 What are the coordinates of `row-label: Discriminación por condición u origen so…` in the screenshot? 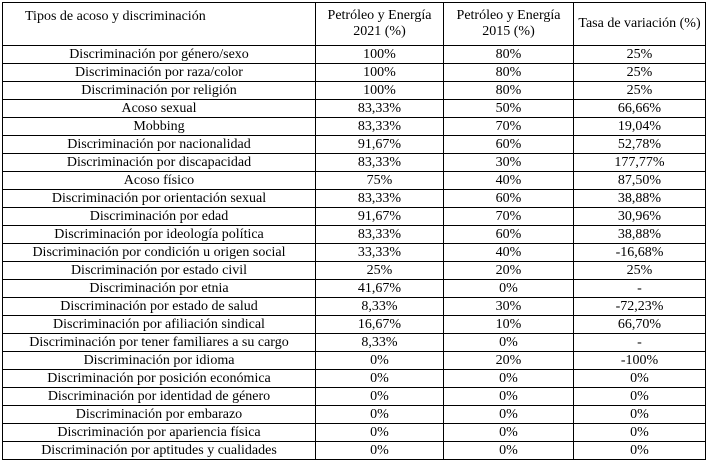 It's located at (159, 252).